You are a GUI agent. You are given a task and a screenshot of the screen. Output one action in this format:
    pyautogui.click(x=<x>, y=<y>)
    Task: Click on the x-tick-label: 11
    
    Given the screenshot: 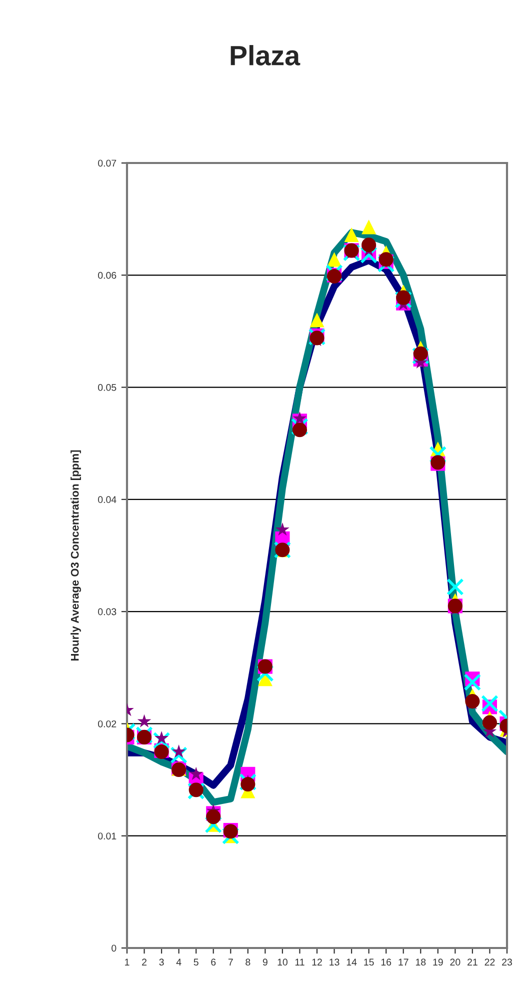 What is the action you would take?
    pyautogui.click(x=299, y=962)
    